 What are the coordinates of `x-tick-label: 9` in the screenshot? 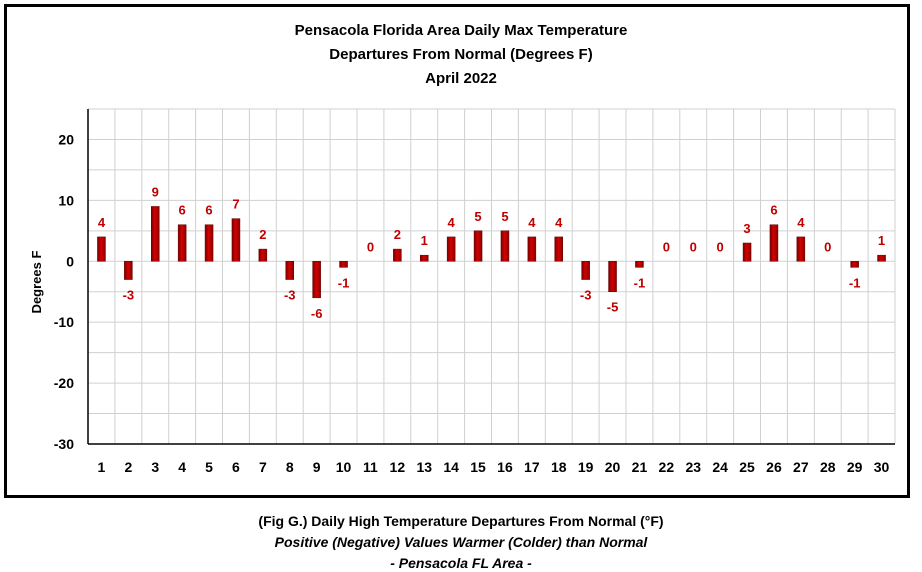 It's located at (317, 467).